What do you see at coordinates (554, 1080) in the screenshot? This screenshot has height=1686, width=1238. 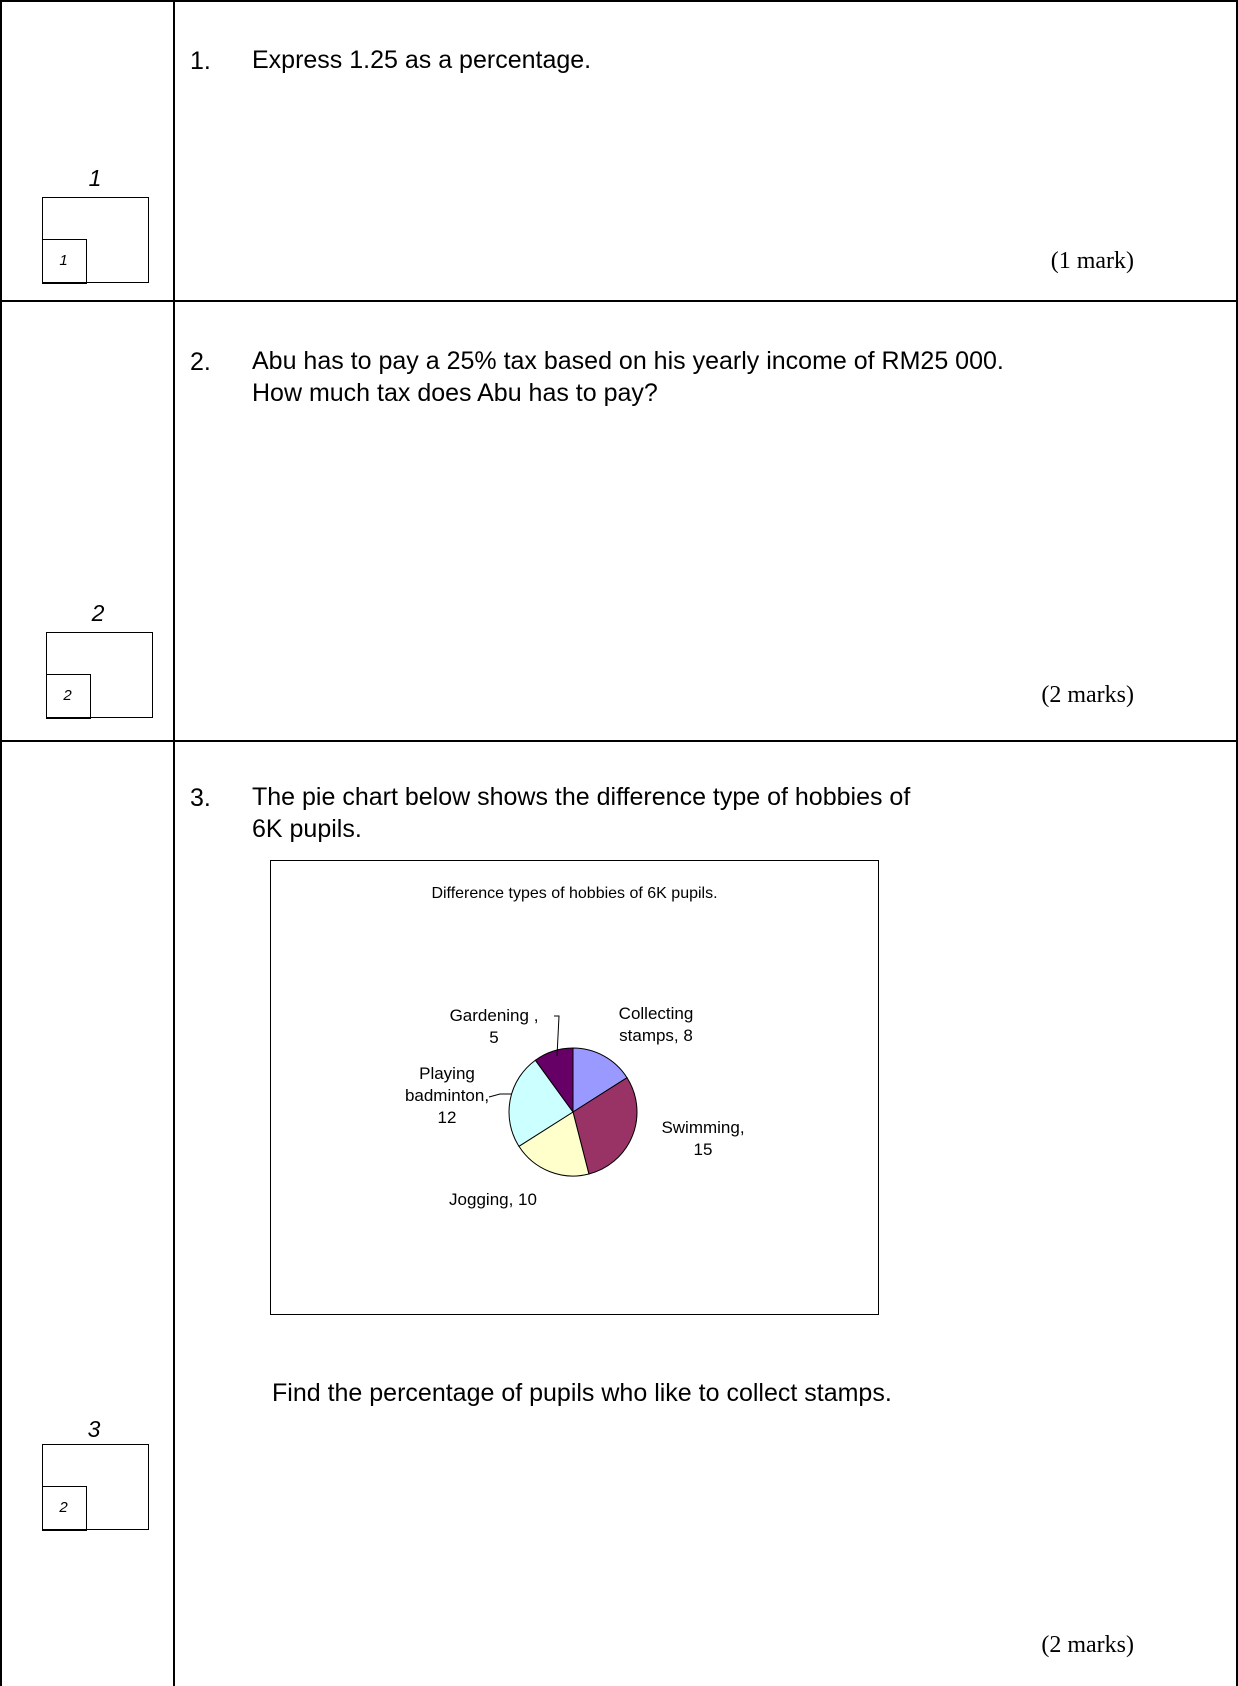 I see `pie-slice-gardening` at bounding box center [554, 1080].